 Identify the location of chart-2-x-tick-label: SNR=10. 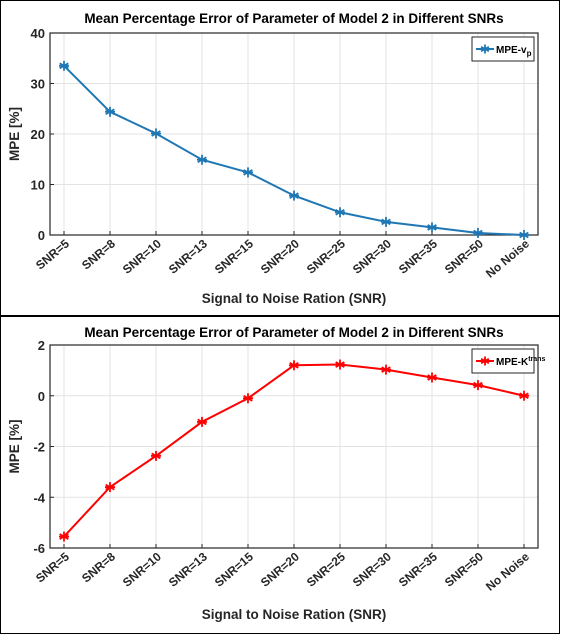
(142, 569).